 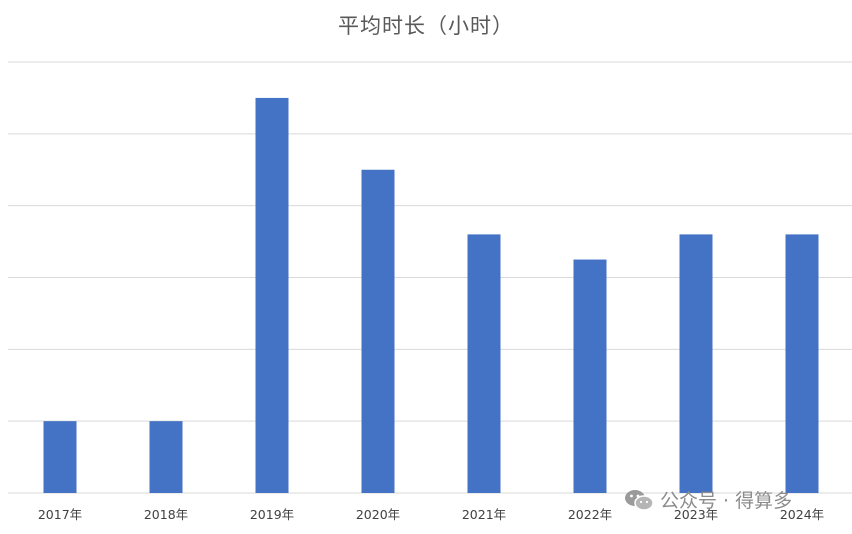 I want to click on wechat-icon, so click(x=639, y=500).